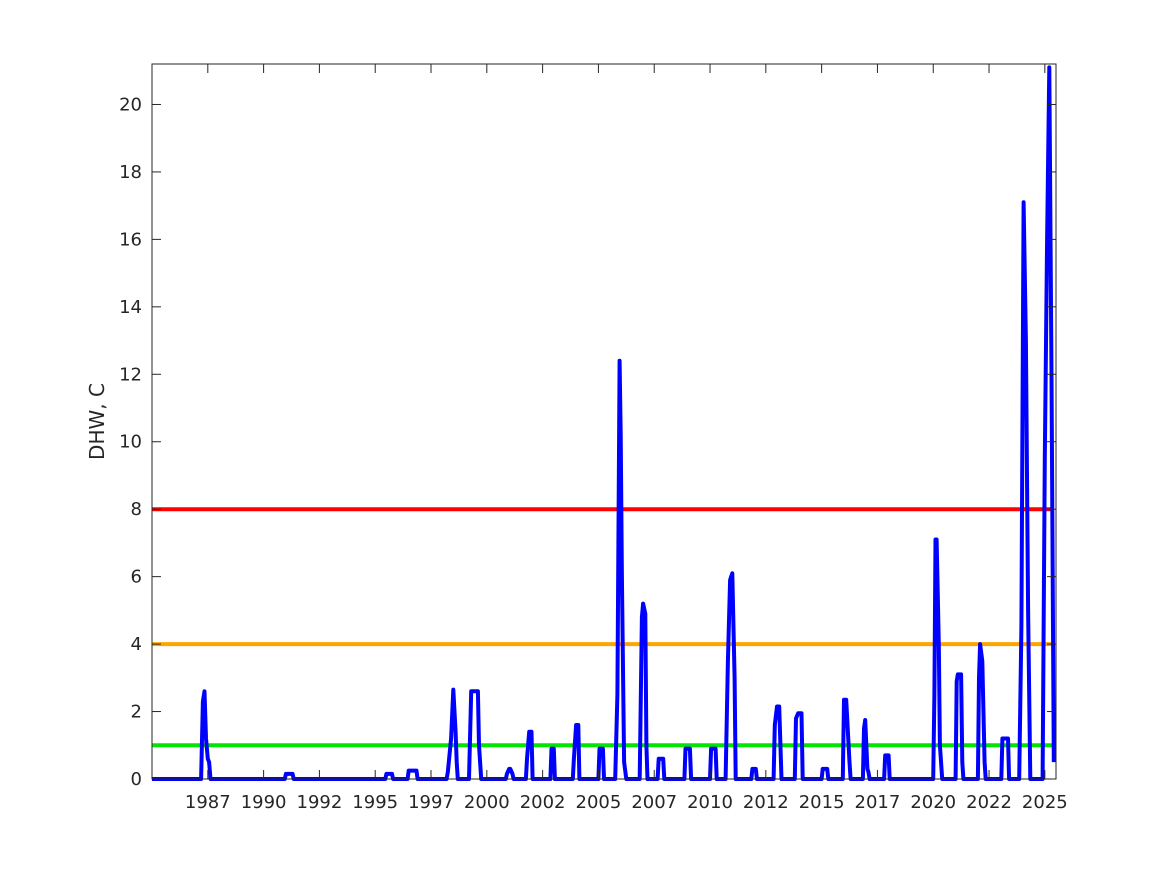 This screenshot has height=875, width=1167. What do you see at coordinates (320, 802) in the screenshot?
I see `x-tick-label: 1992` at bounding box center [320, 802].